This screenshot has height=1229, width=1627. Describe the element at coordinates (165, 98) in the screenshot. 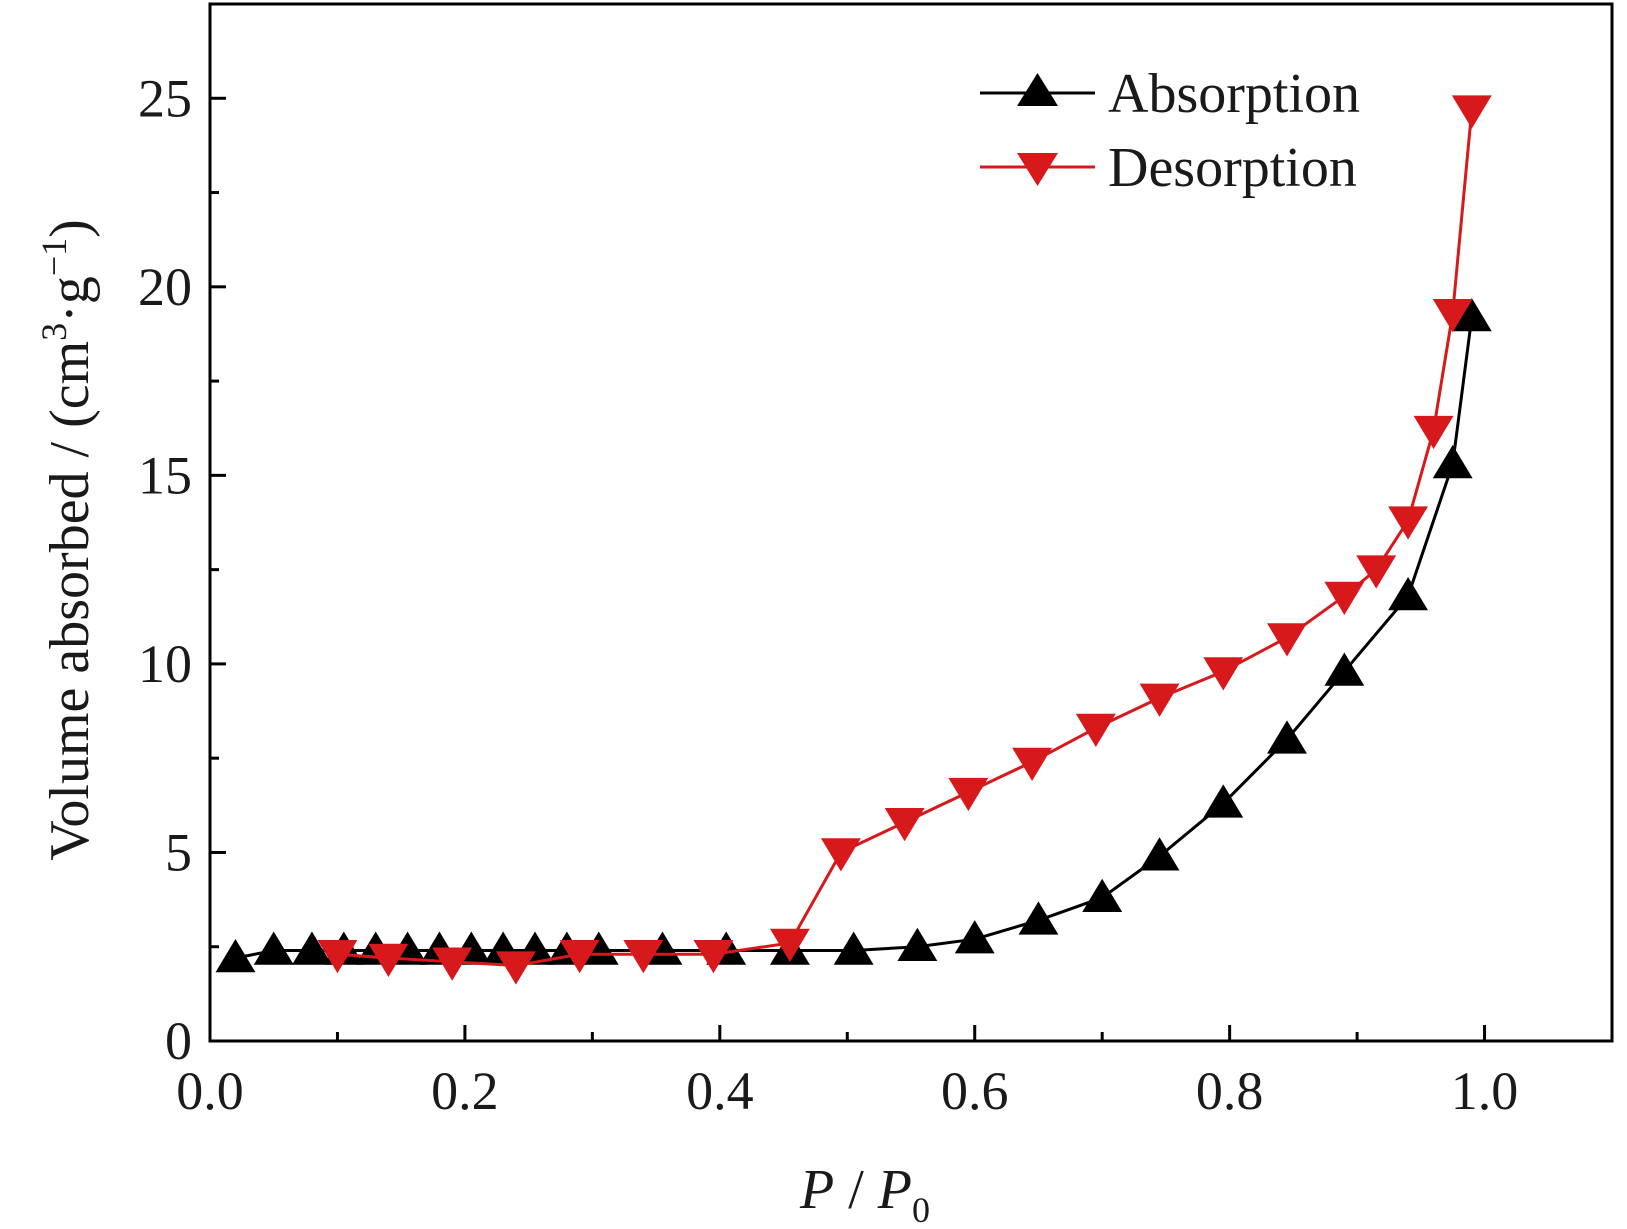

I see `y-tick-label: 25` at that location.